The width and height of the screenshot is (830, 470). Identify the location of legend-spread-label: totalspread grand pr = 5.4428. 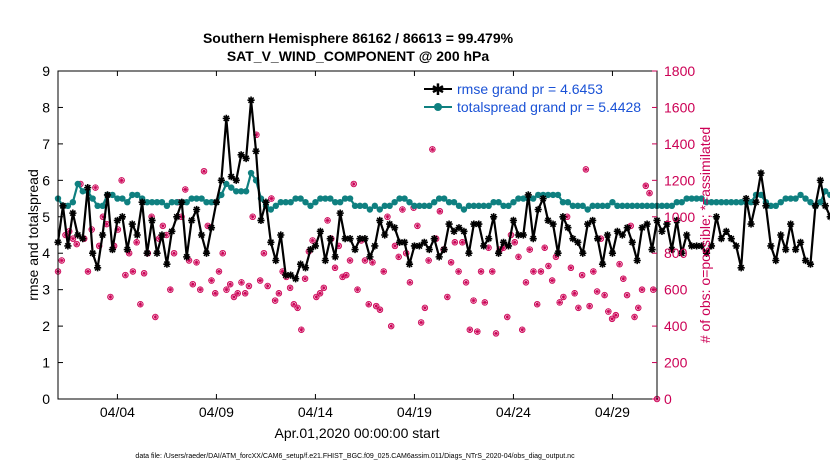
(549, 107).